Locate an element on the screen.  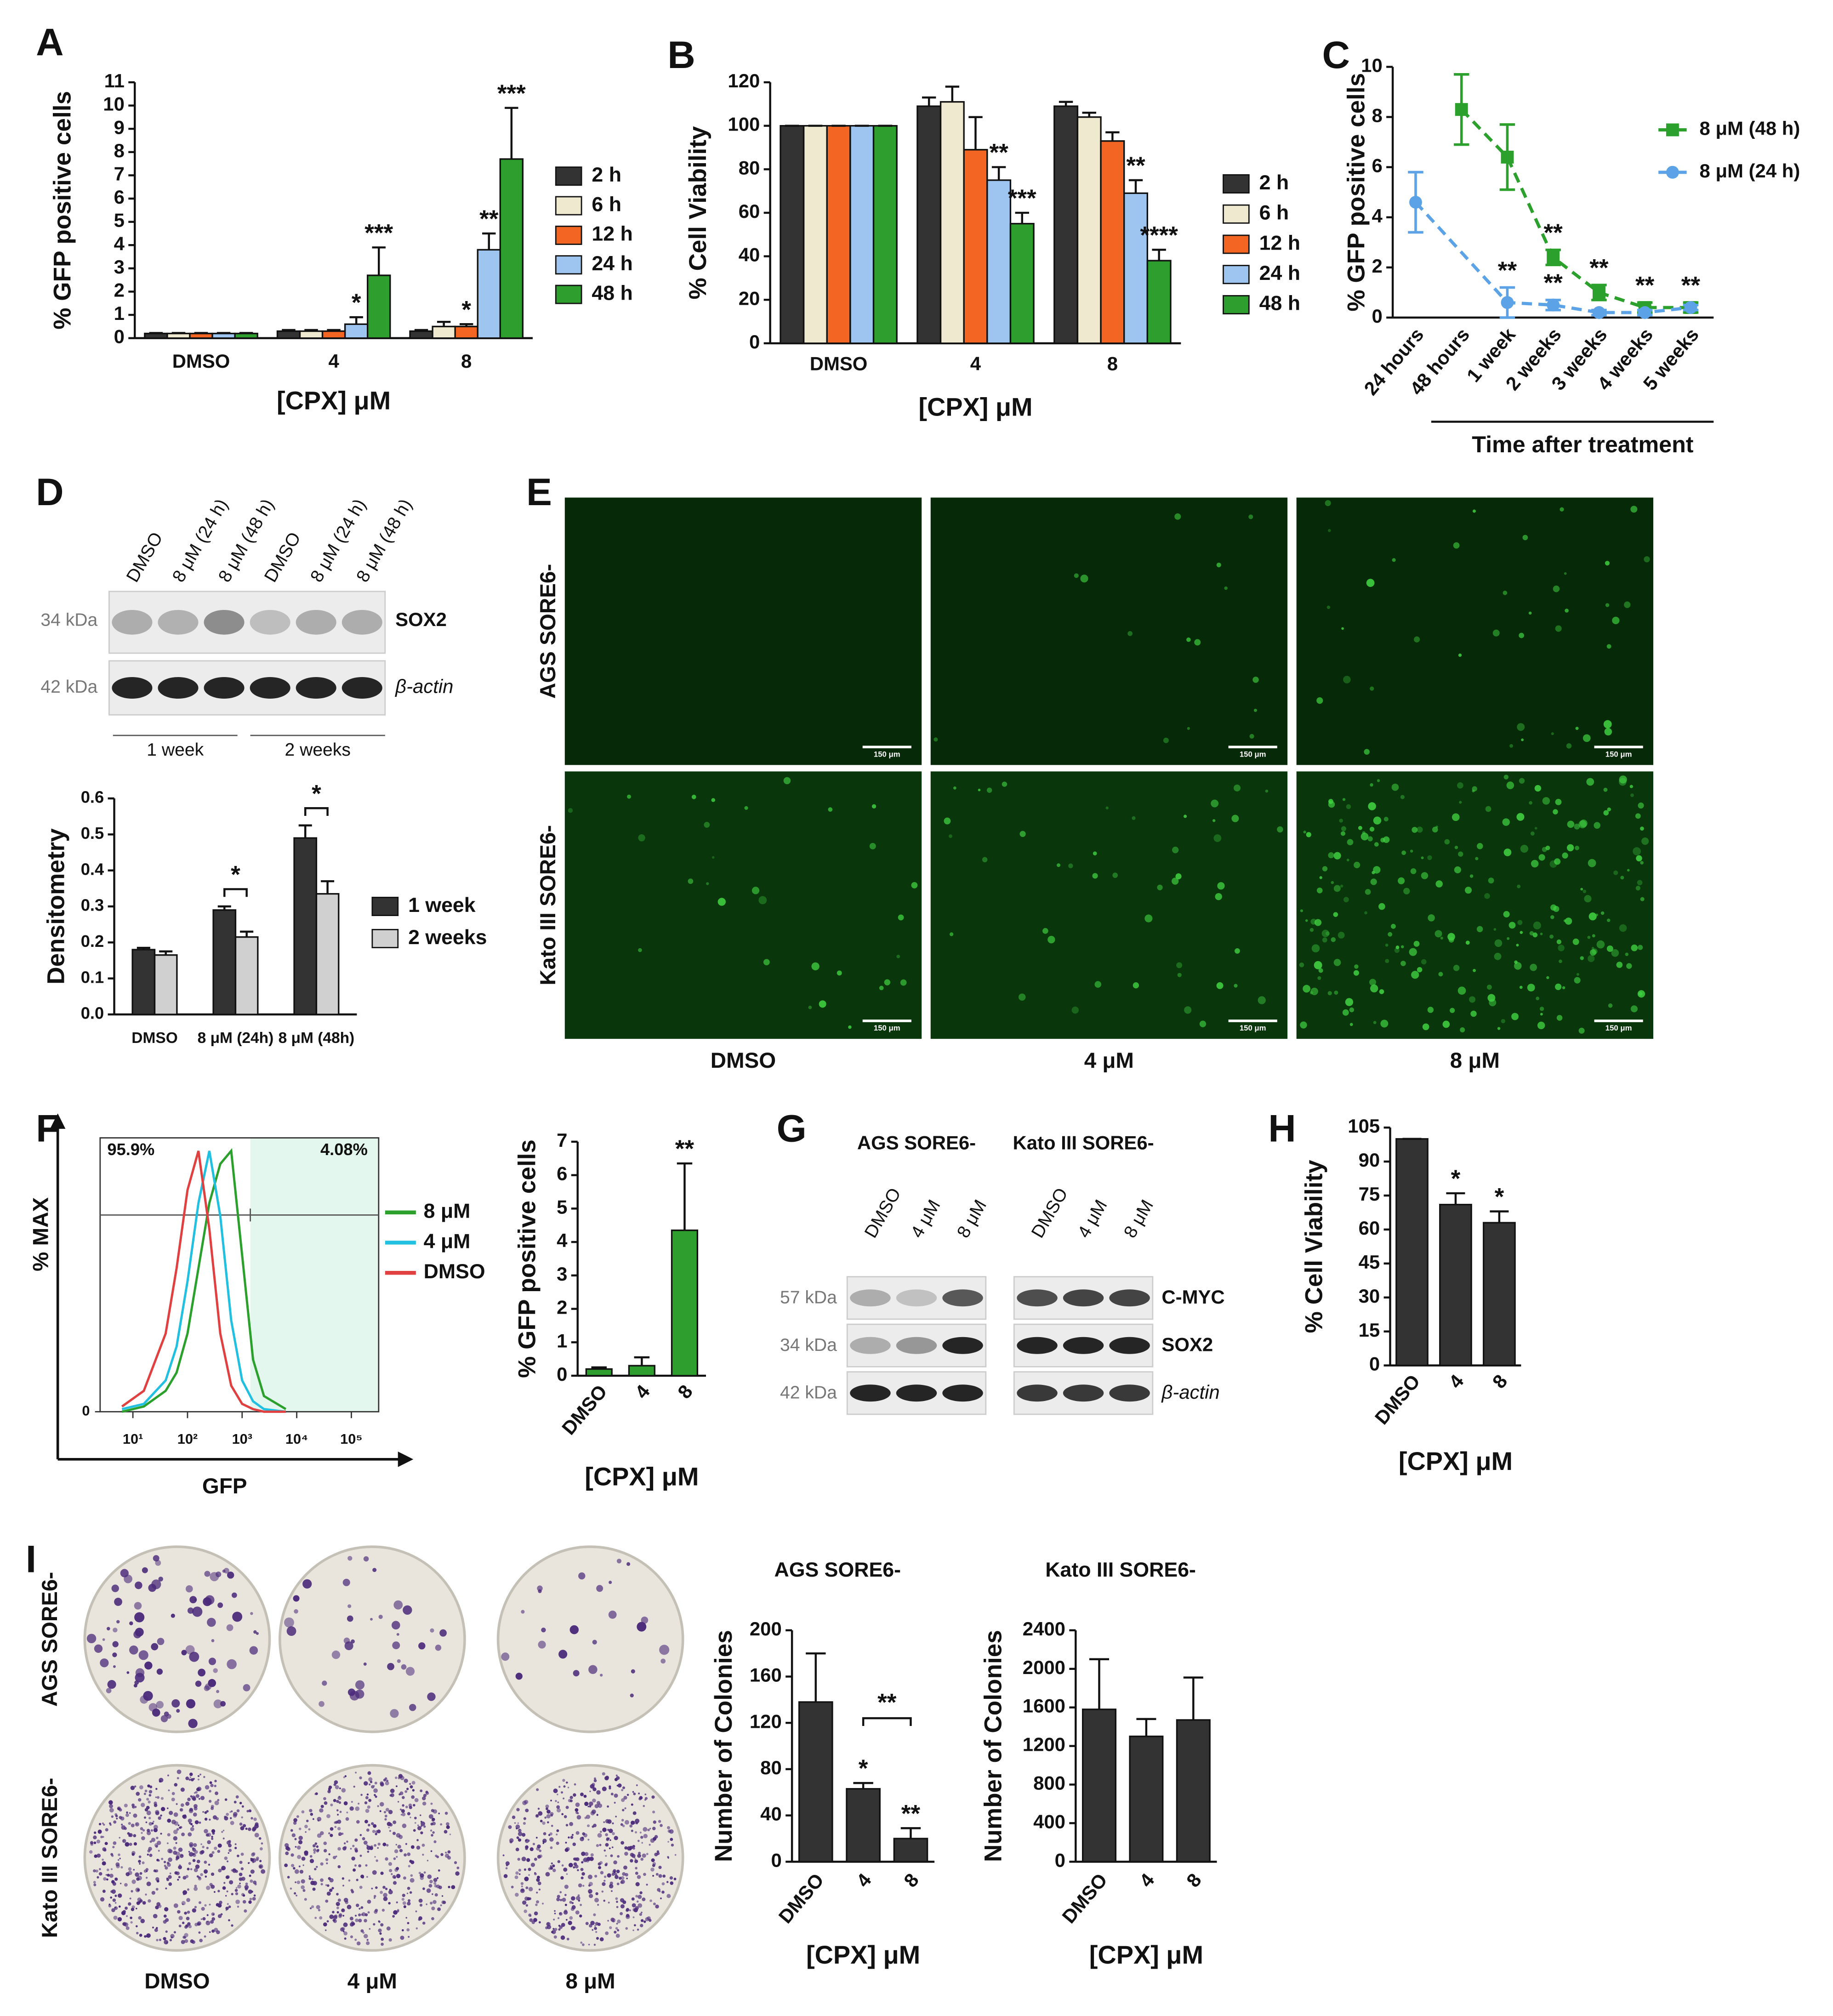
x-tick-label: 10⁵ is located at coordinates (351, 1439).